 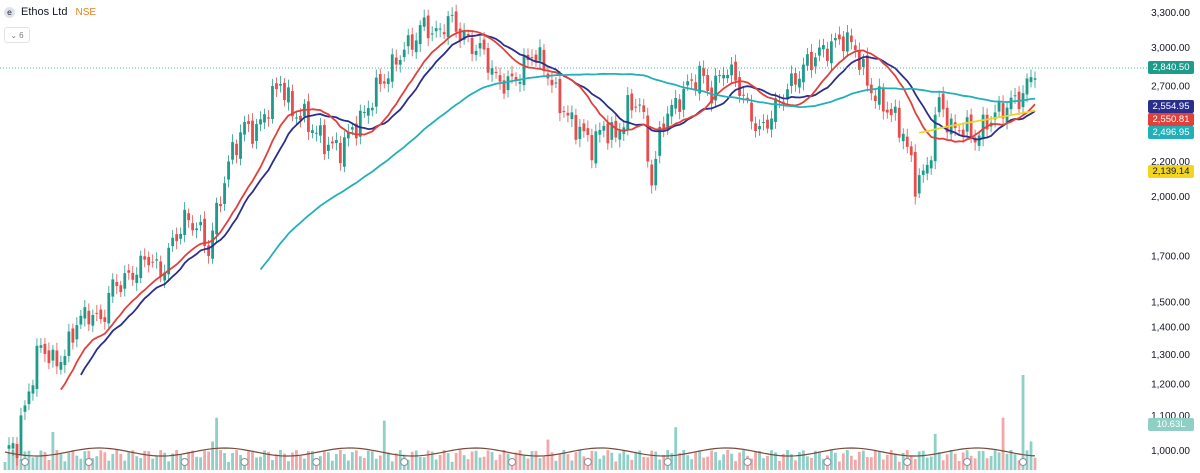 What do you see at coordinates (17, 35) in the screenshot?
I see `indicators-toggle-button: ⌄ 6` at bounding box center [17, 35].